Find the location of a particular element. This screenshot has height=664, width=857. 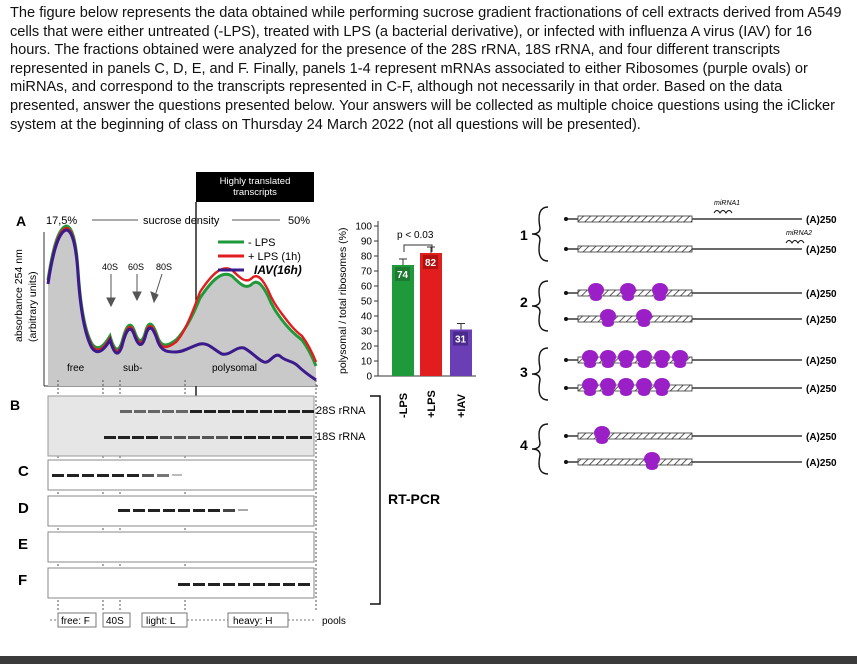

peak-40s: 40S is located at coordinates (110, 267).